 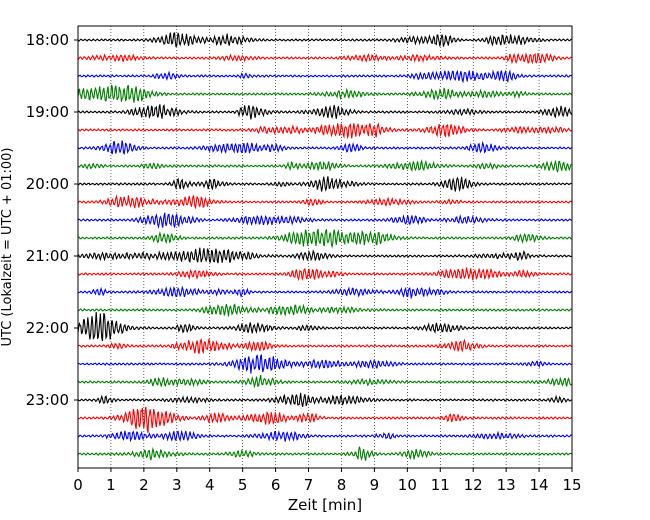 What do you see at coordinates (7, 247) in the screenshot?
I see `y-axis-label: UTC (Lokalzeit = UTC + 01:00)` at bounding box center [7, 247].